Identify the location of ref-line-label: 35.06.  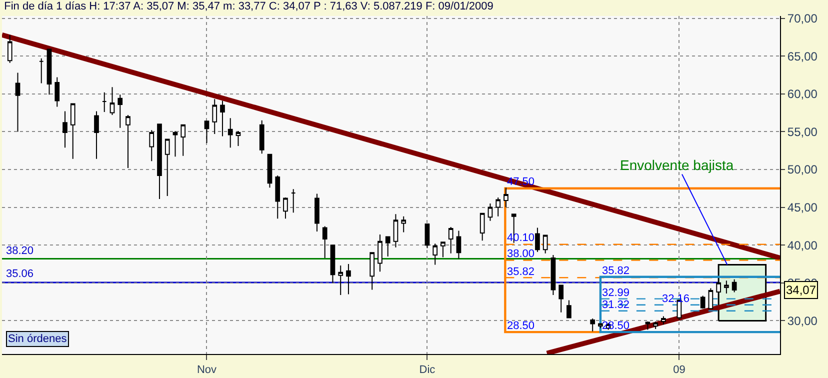
(20, 274).